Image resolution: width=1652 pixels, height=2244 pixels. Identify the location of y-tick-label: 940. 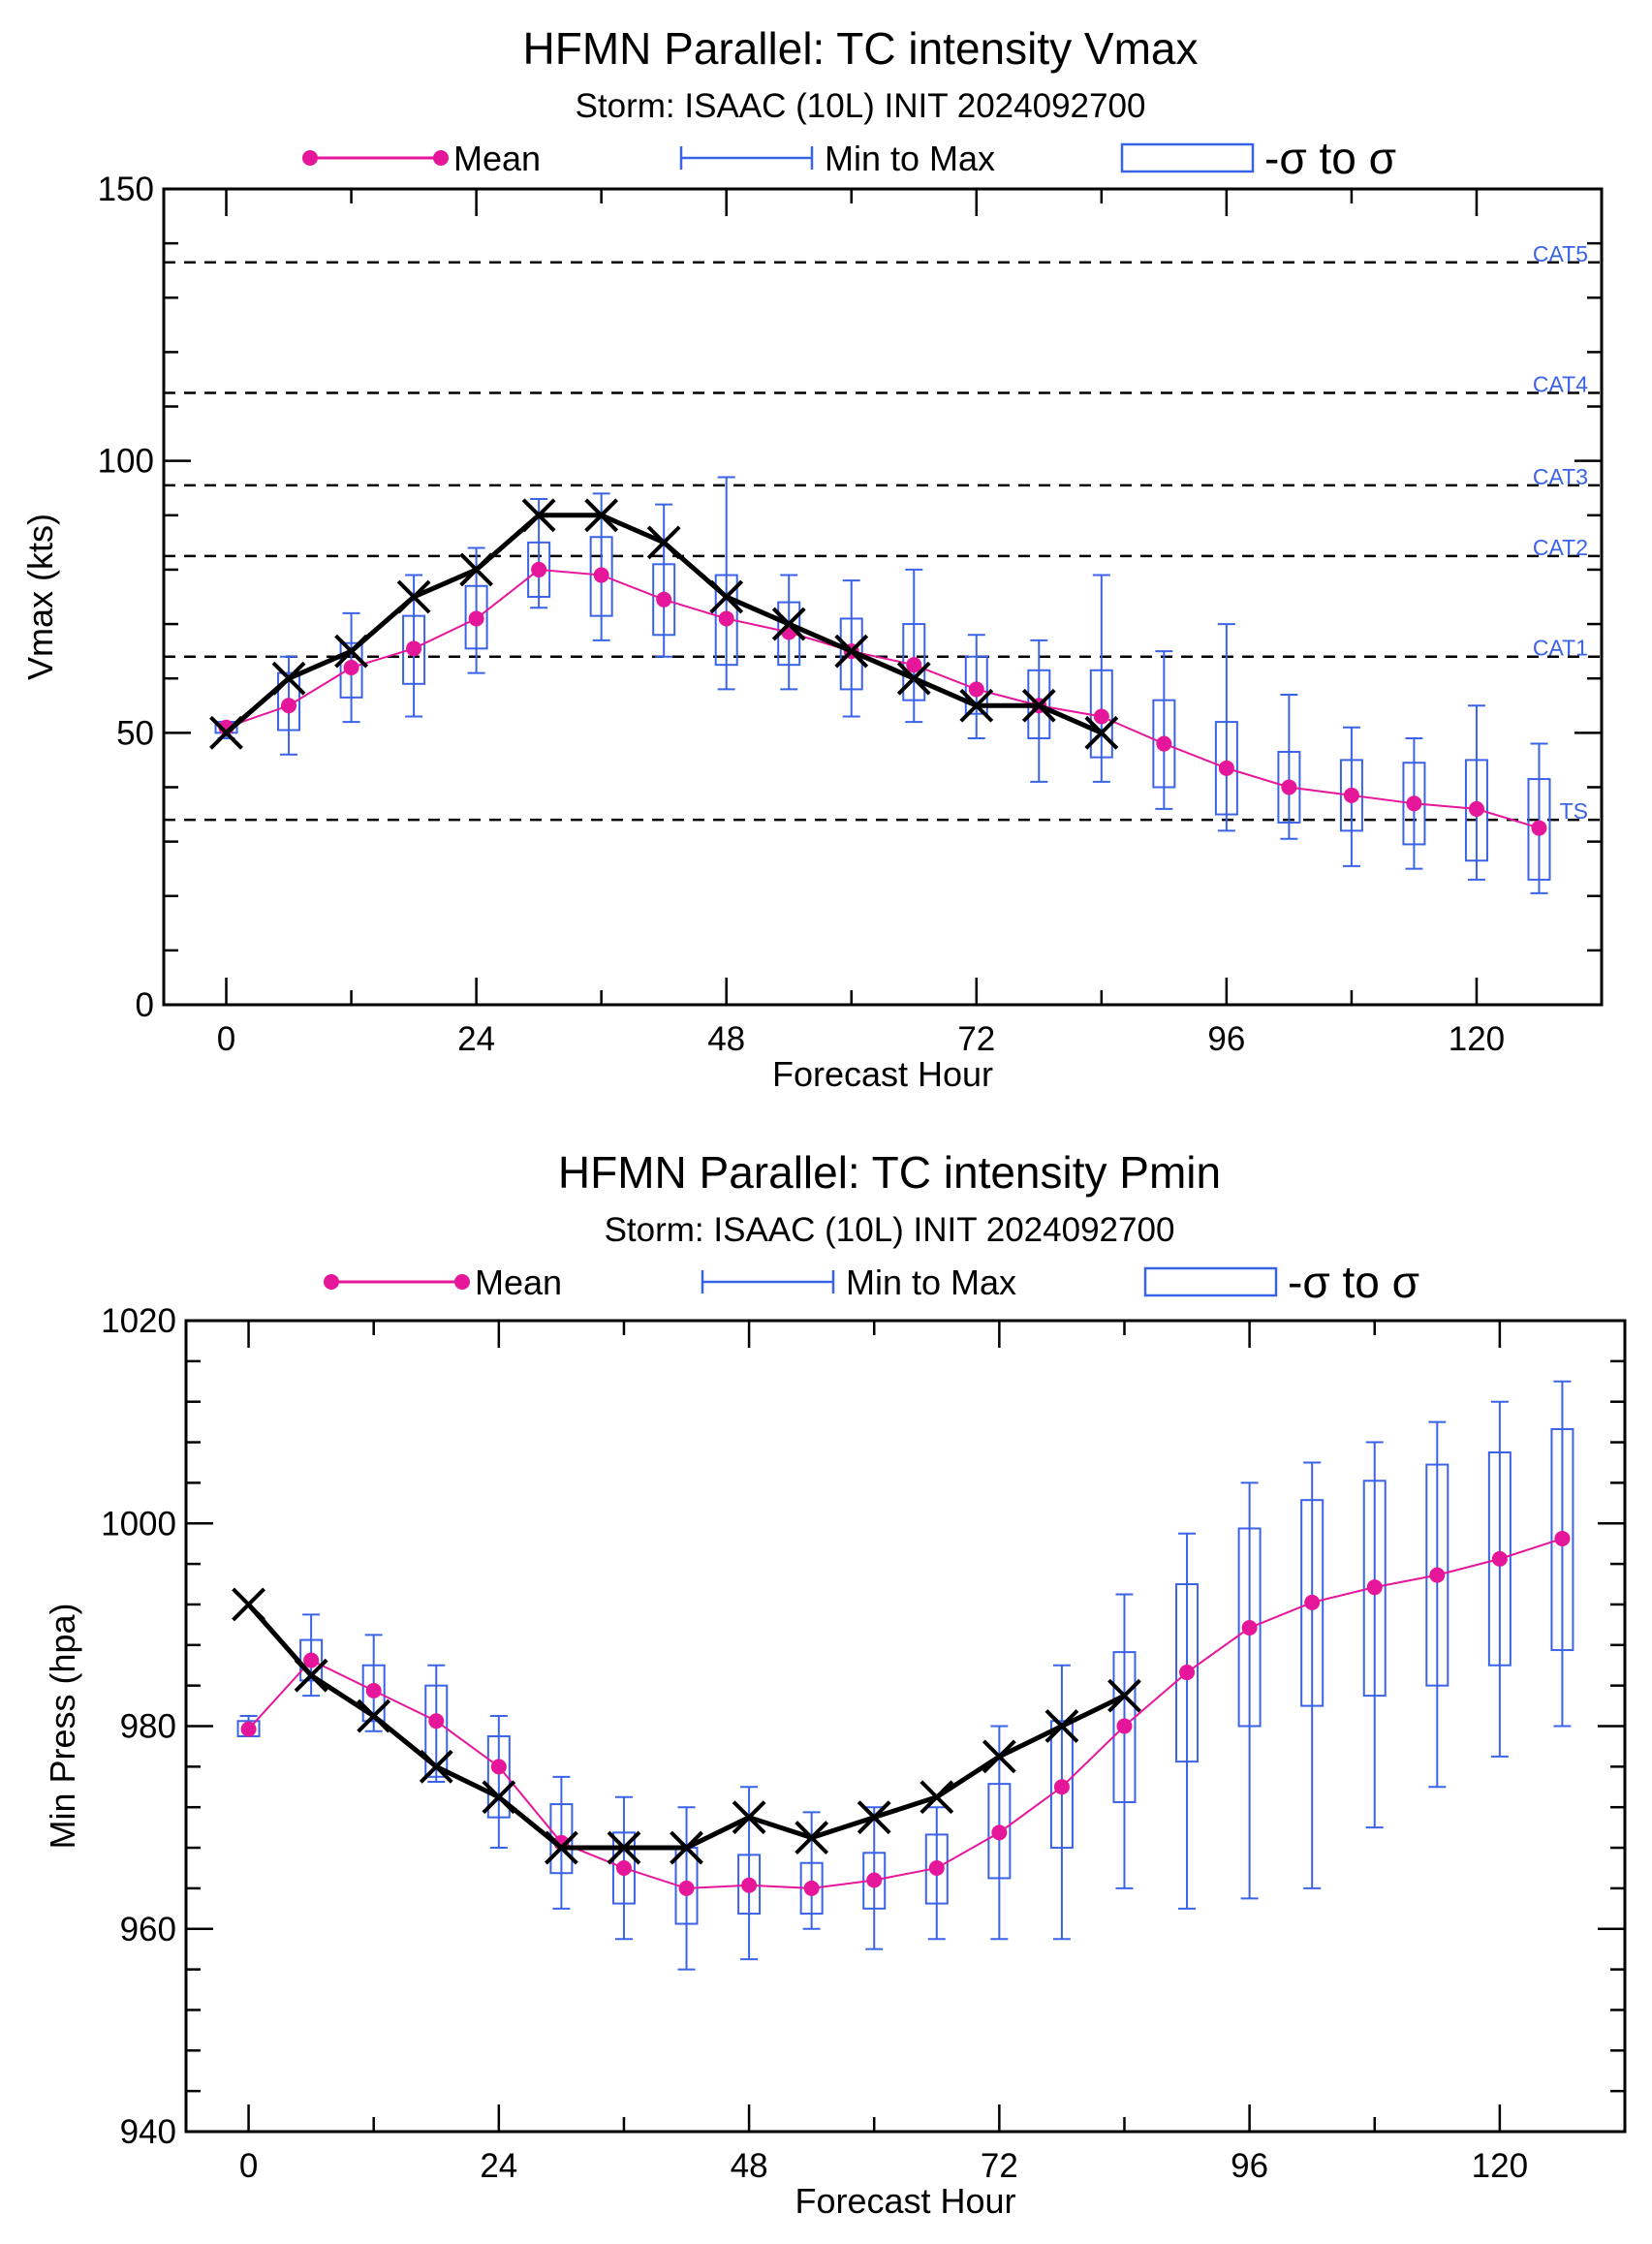
(148, 2132).